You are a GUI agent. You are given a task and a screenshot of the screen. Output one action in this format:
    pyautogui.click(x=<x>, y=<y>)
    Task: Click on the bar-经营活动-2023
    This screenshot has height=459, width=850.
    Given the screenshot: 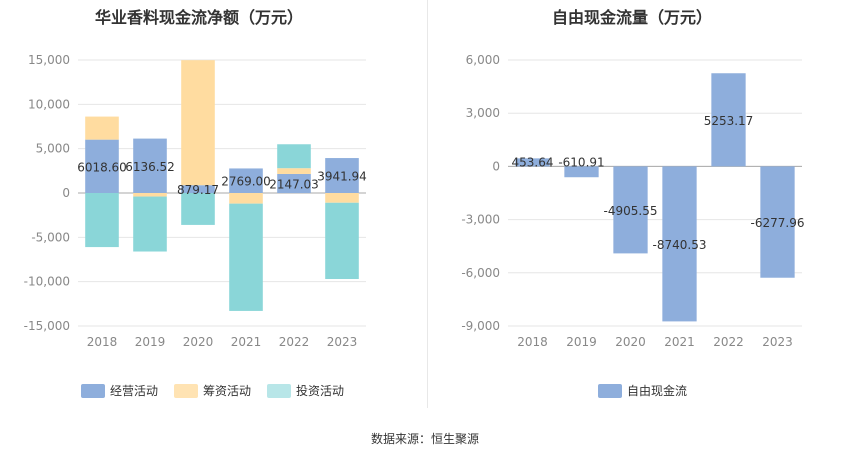 What is the action you would take?
    pyautogui.click(x=342, y=175)
    